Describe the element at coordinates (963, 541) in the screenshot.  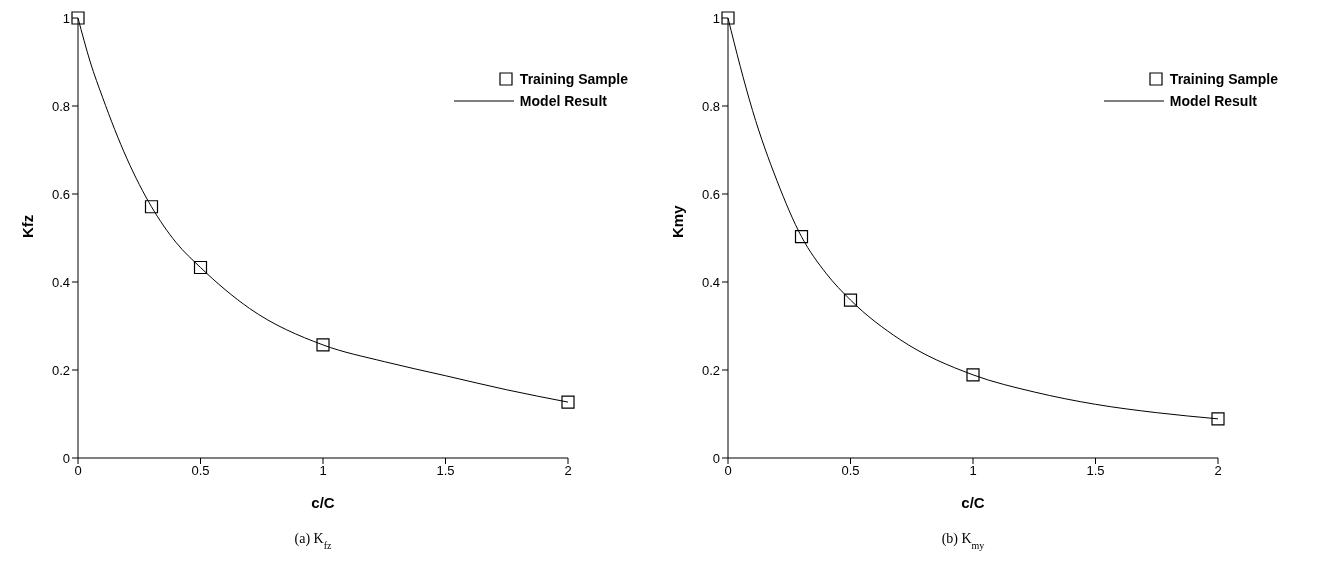
I see `text: (b) K$_{my}$` at that location.